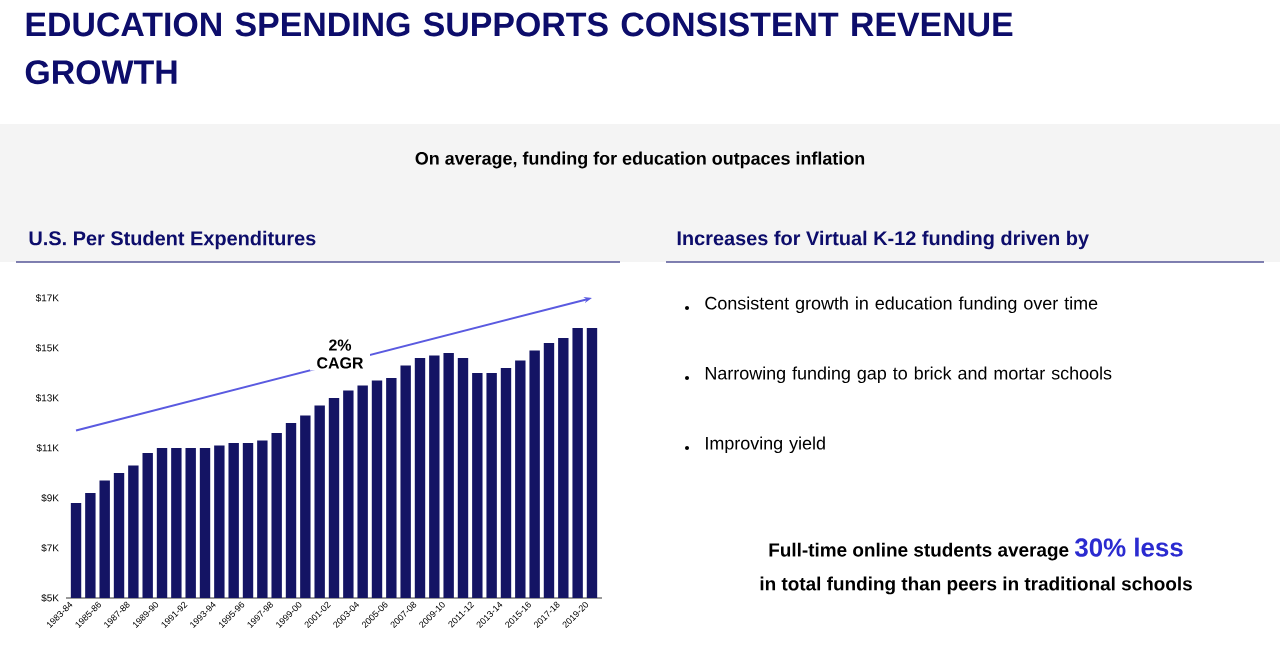 This screenshot has width=1280, height=650. I want to click on text: in total funding than peers in traditional schools, so click(976, 585).